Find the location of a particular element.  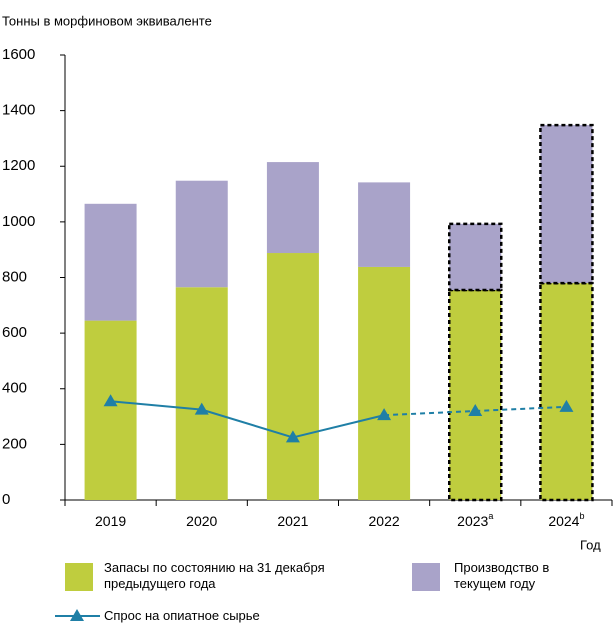

y-tick-label: 600 is located at coordinates (14, 332).